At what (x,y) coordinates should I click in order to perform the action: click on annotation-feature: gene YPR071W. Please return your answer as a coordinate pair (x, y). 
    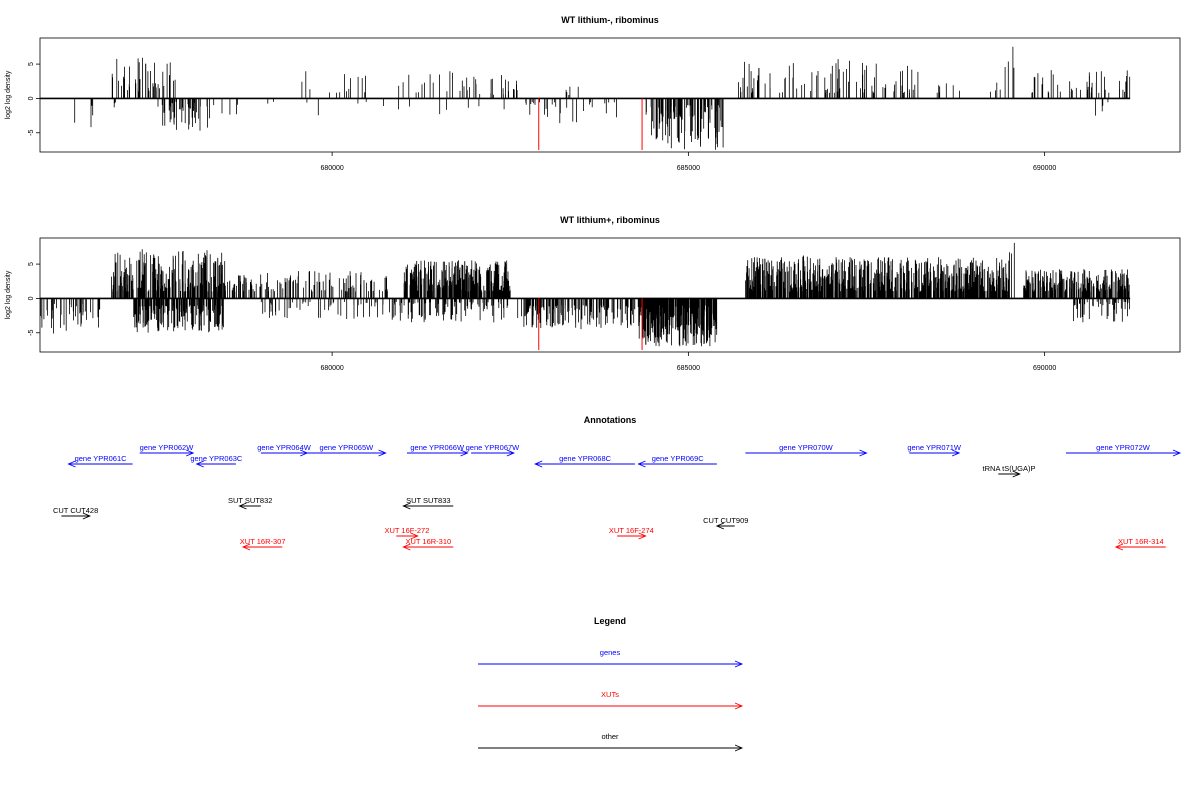
    Looking at the image, I should click on (934, 450).